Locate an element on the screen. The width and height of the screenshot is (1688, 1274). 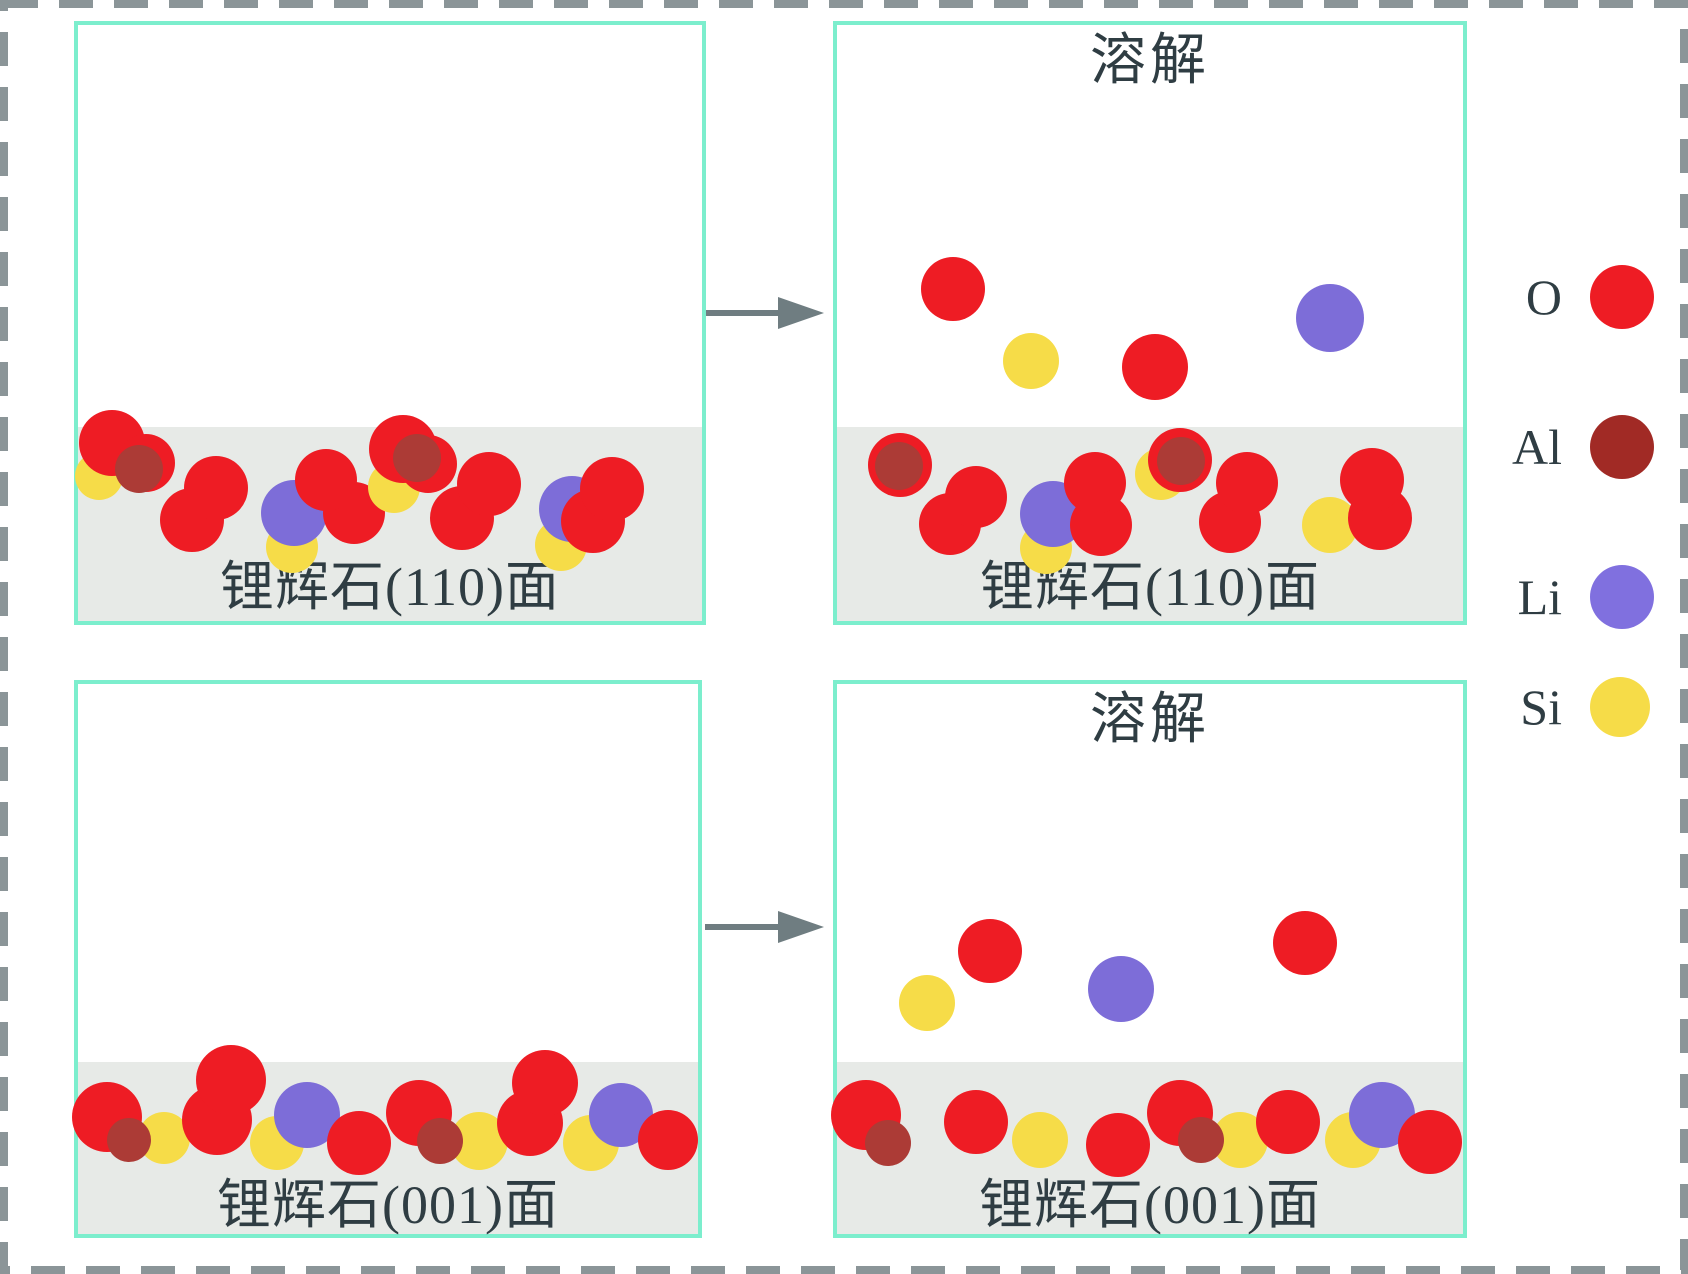
legend-item-li: Li is located at coordinates (1547, 597).